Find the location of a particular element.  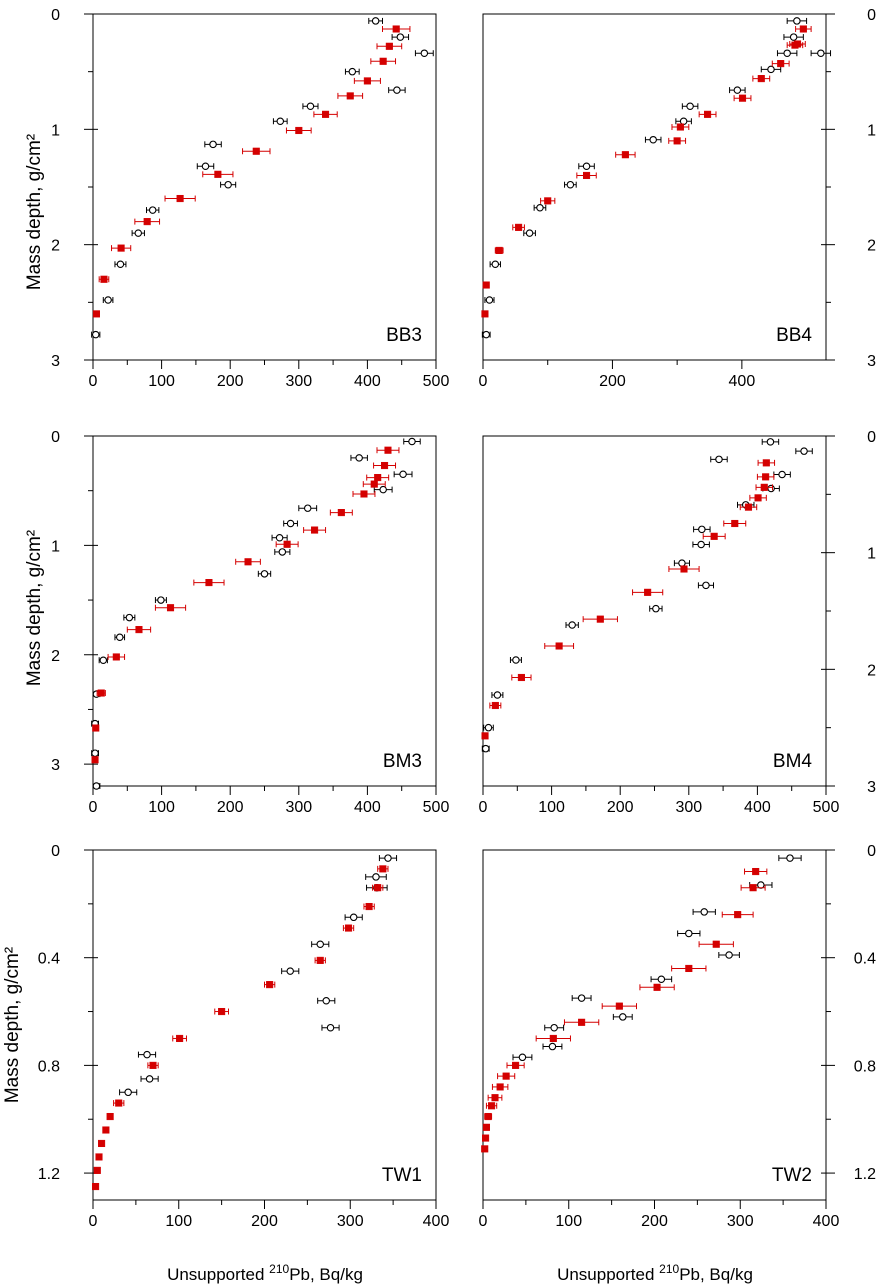

panel-label: TW2 is located at coordinates (792, 1175).